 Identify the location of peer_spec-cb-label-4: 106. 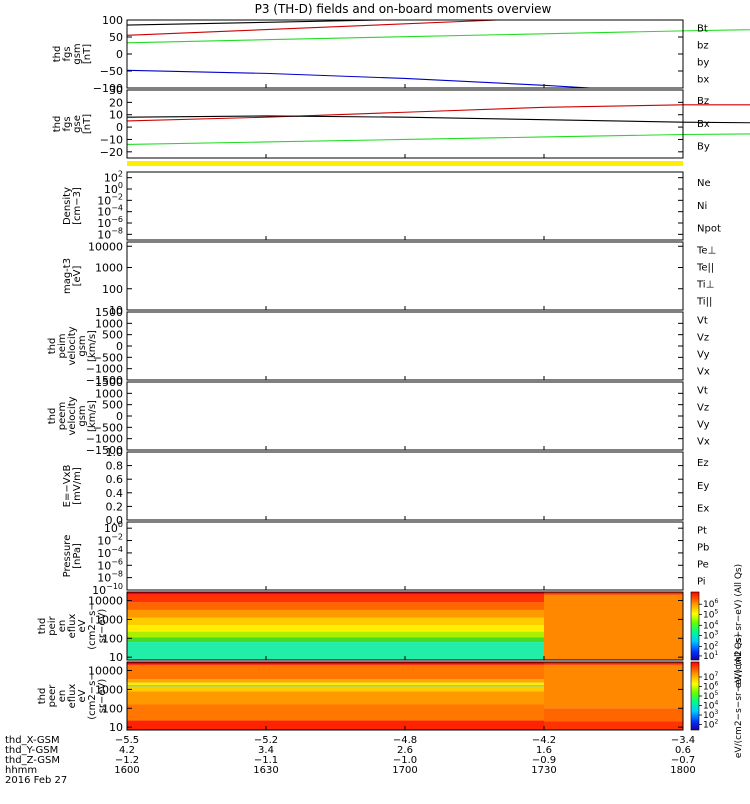
(710, 686).